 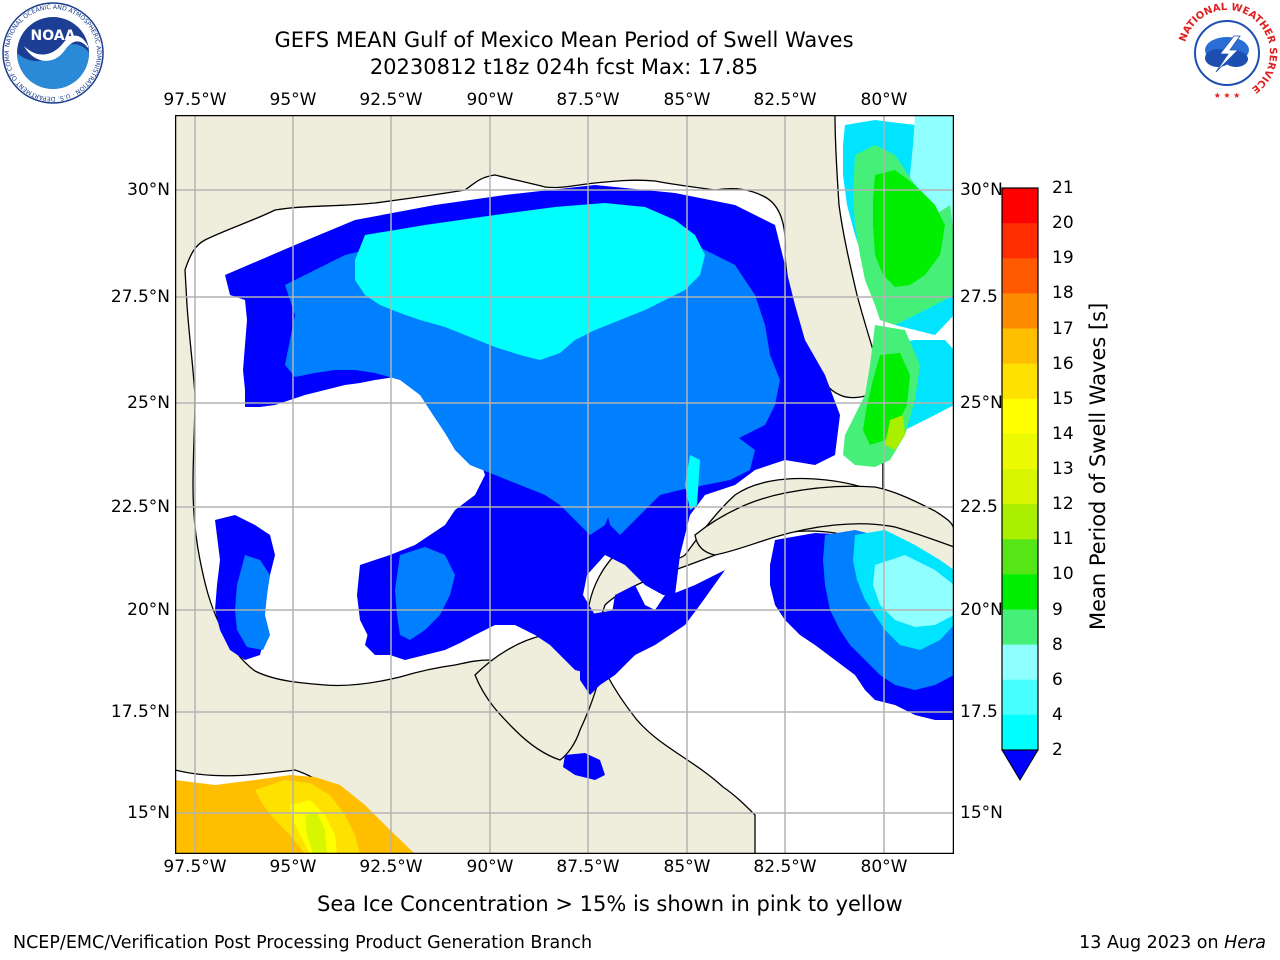 I want to click on lat-tick-right-3: 25°N, so click(x=981, y=403).